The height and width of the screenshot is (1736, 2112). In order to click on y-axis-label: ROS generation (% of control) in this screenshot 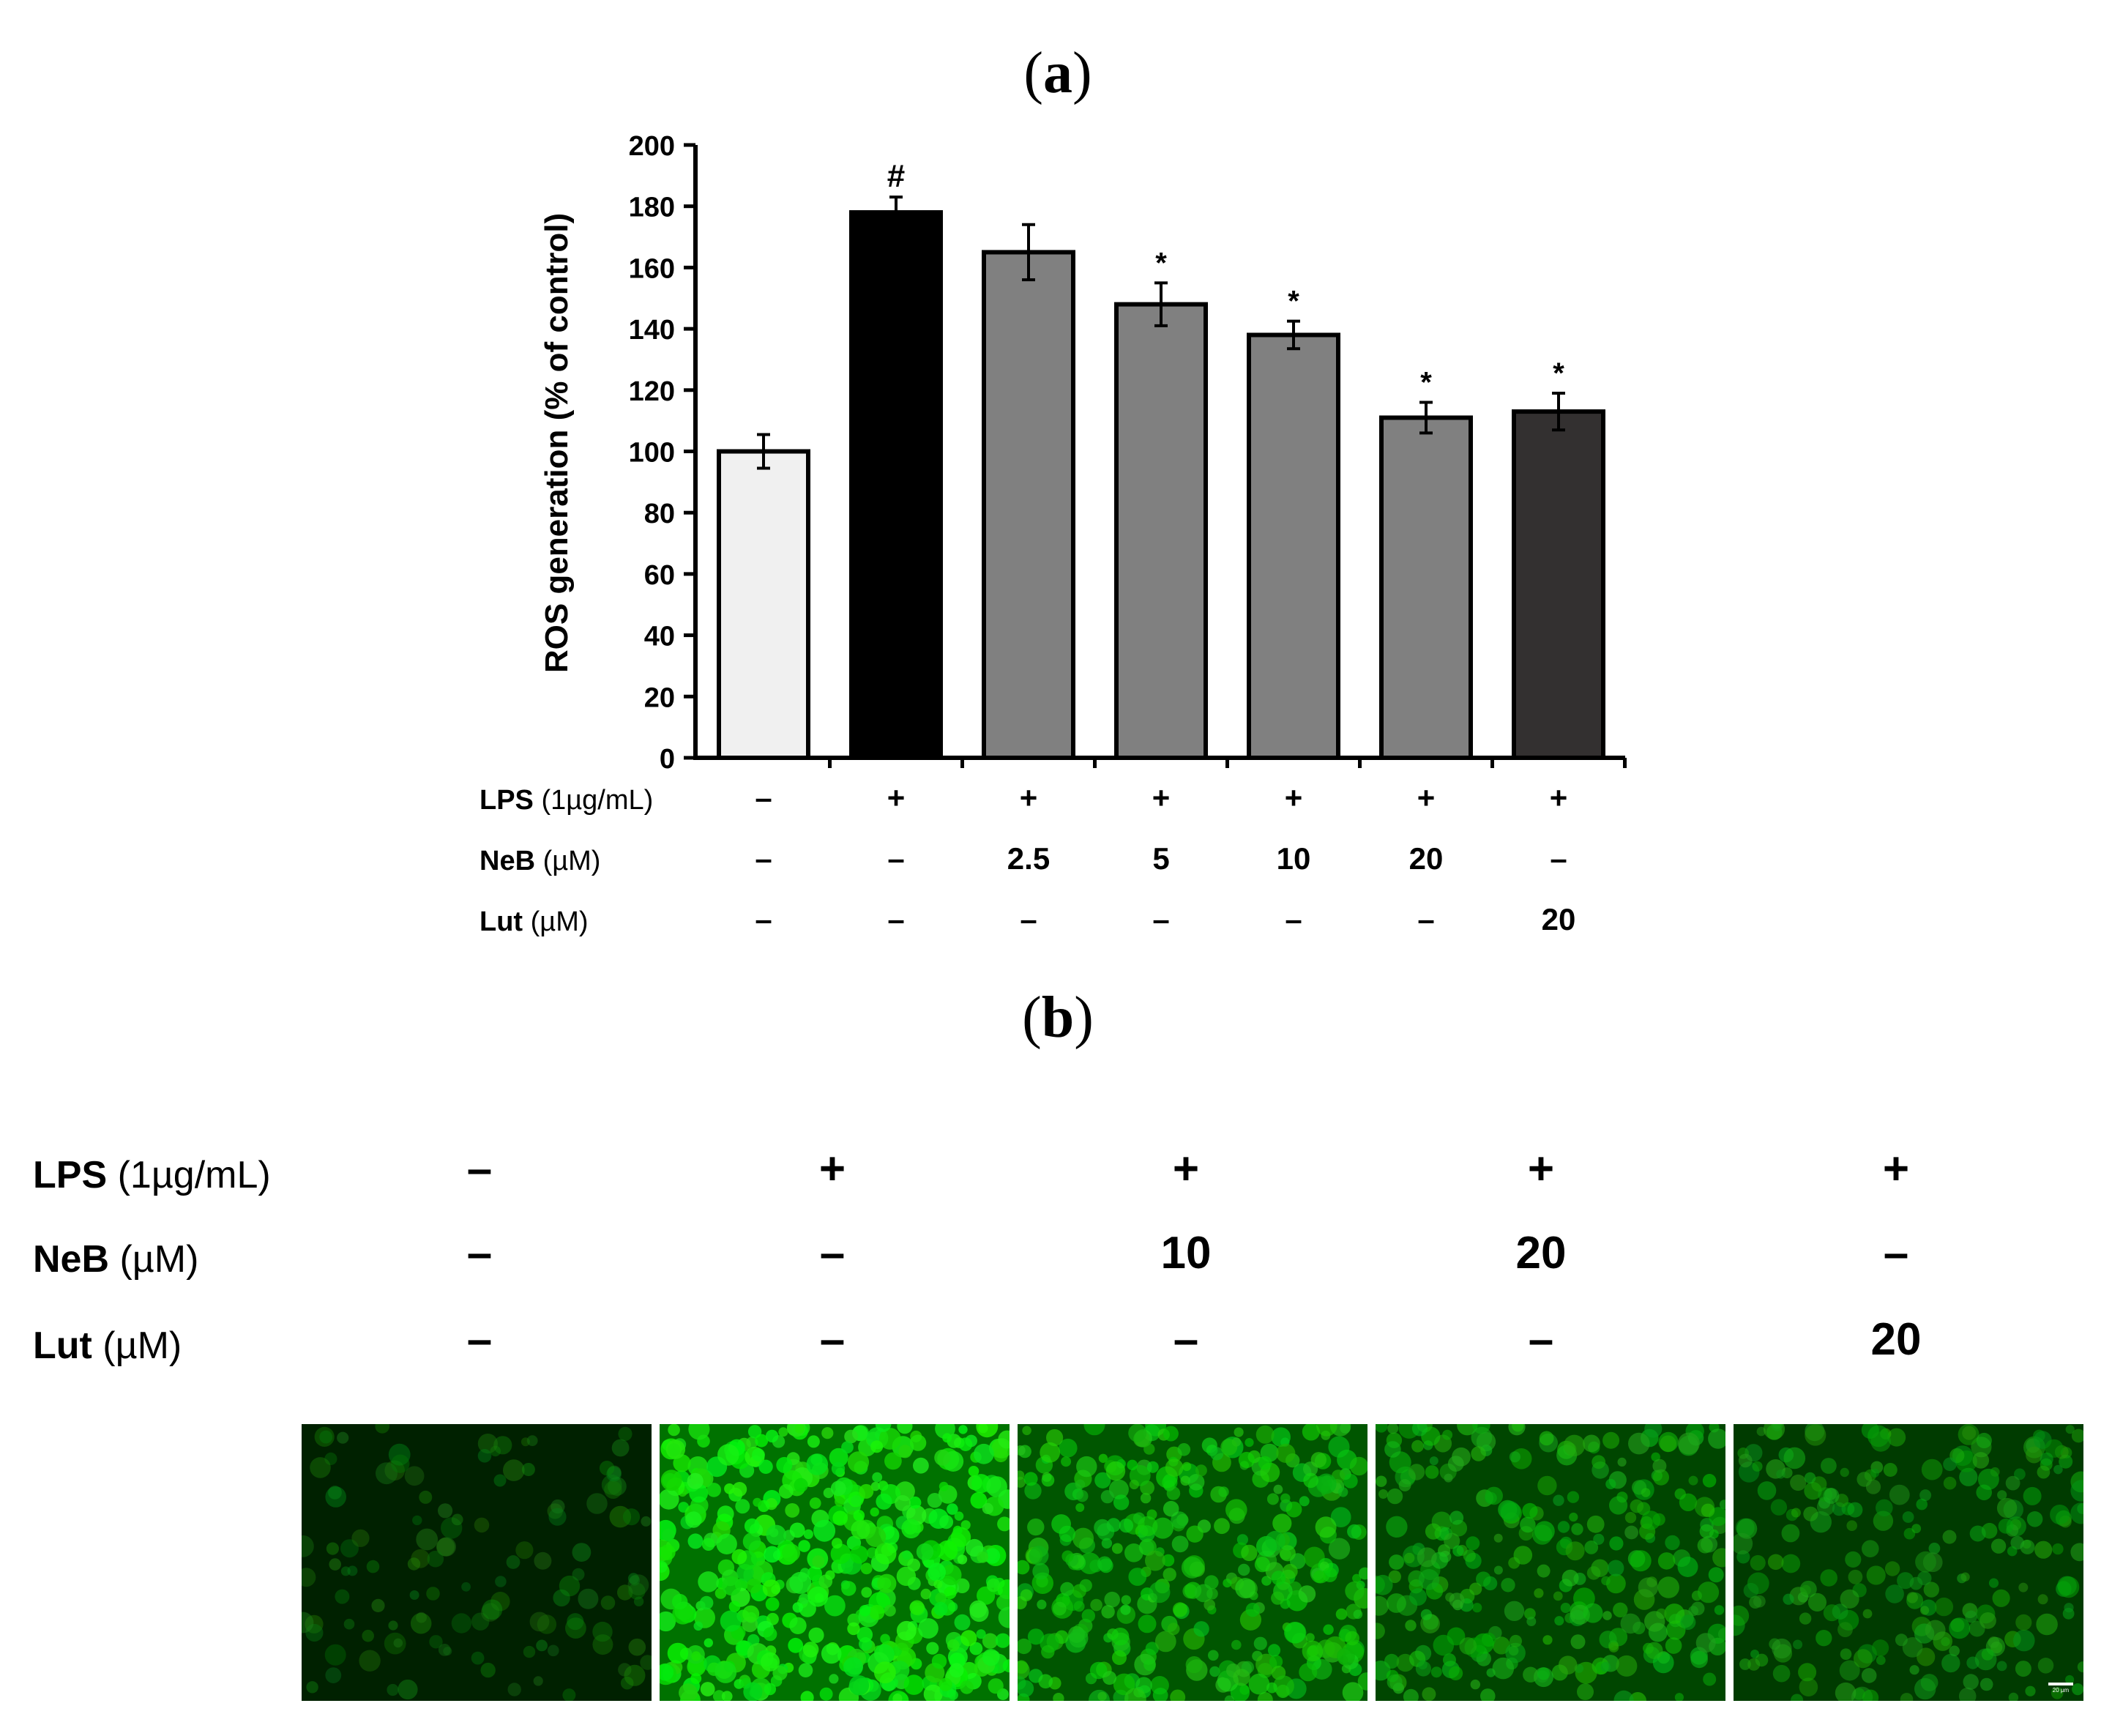, I will do `click(557, 443)`.